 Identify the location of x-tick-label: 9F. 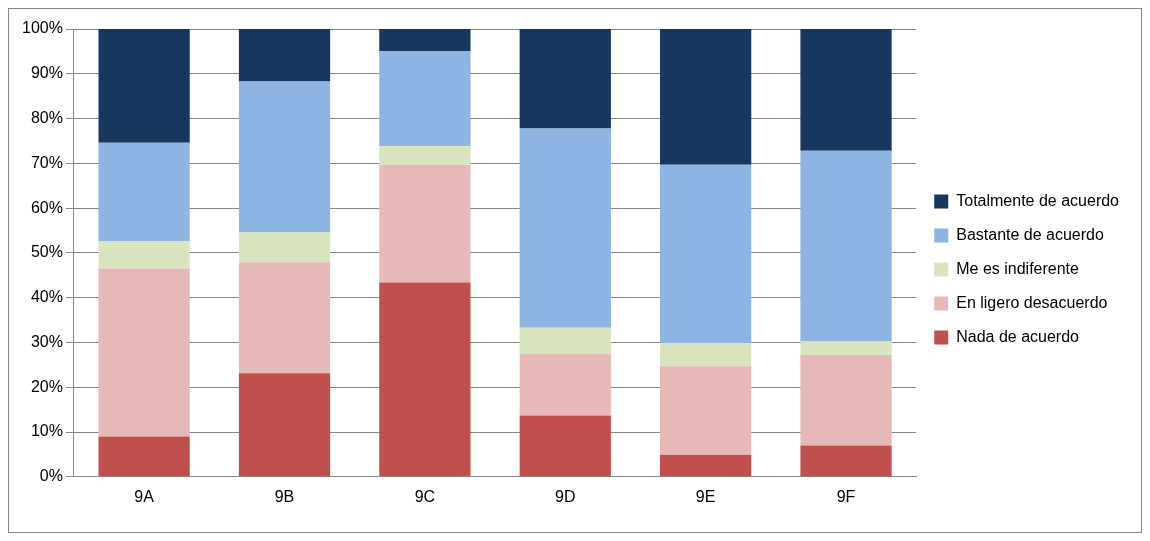
(846, 496).